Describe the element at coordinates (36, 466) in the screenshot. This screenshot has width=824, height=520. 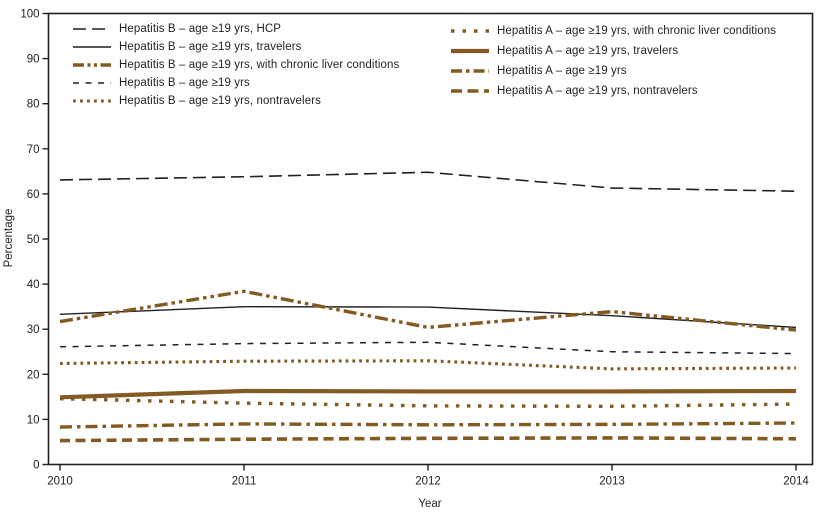
I see `y-tick-label: 0` at that location.